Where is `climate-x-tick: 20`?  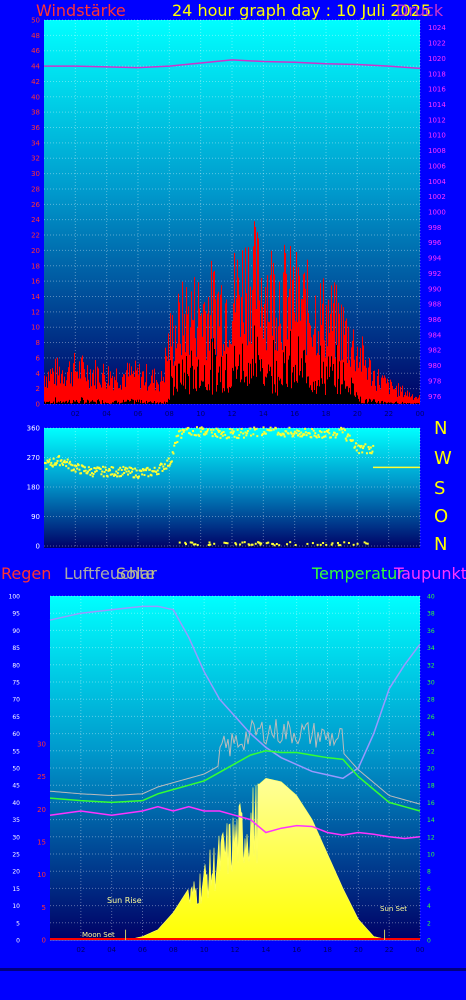 climate-x-tick: 20 is located at coordinates (358, 950).